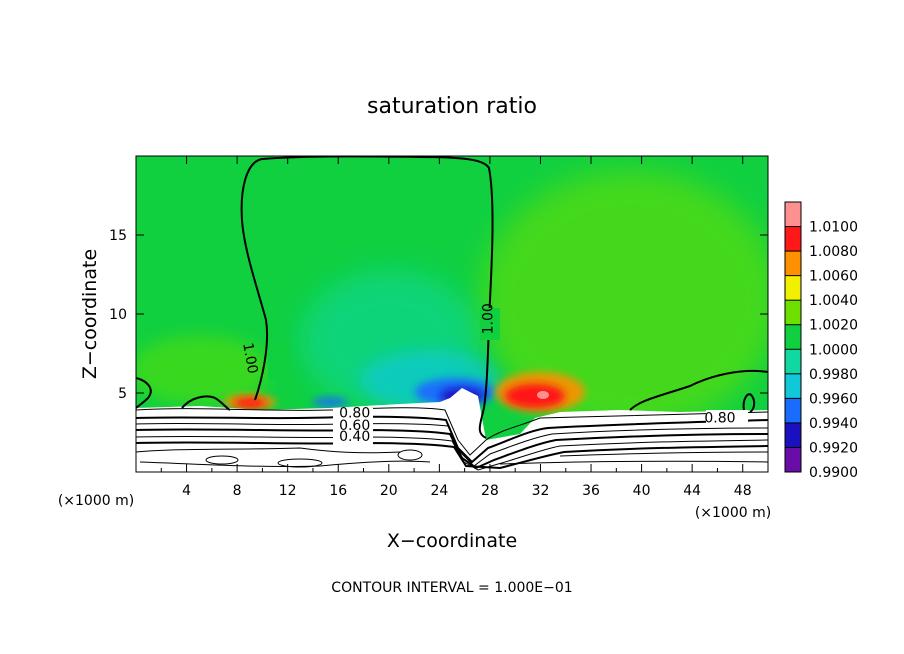 This screenshot has height=654, width=904. I want to click on x-tick-label: 28, so click(490, 491).